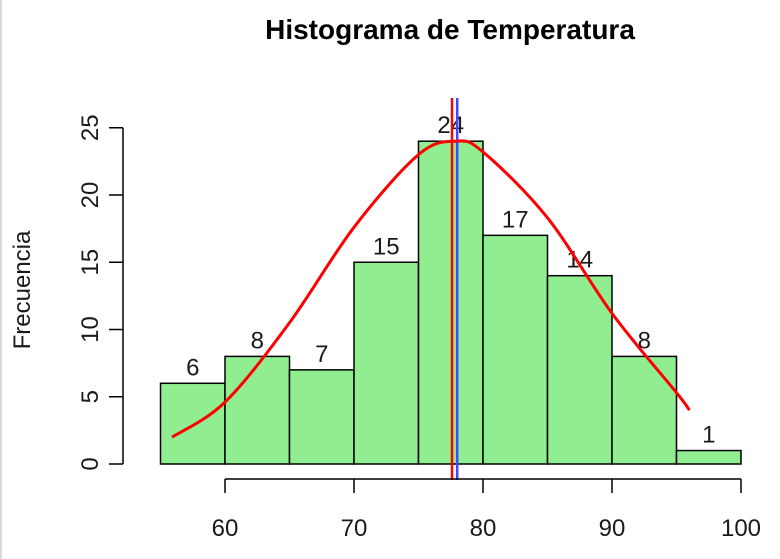  Describe the element at coordinates (354, 528) in the screenshot. I see `x-tick-label: 70` at that location.